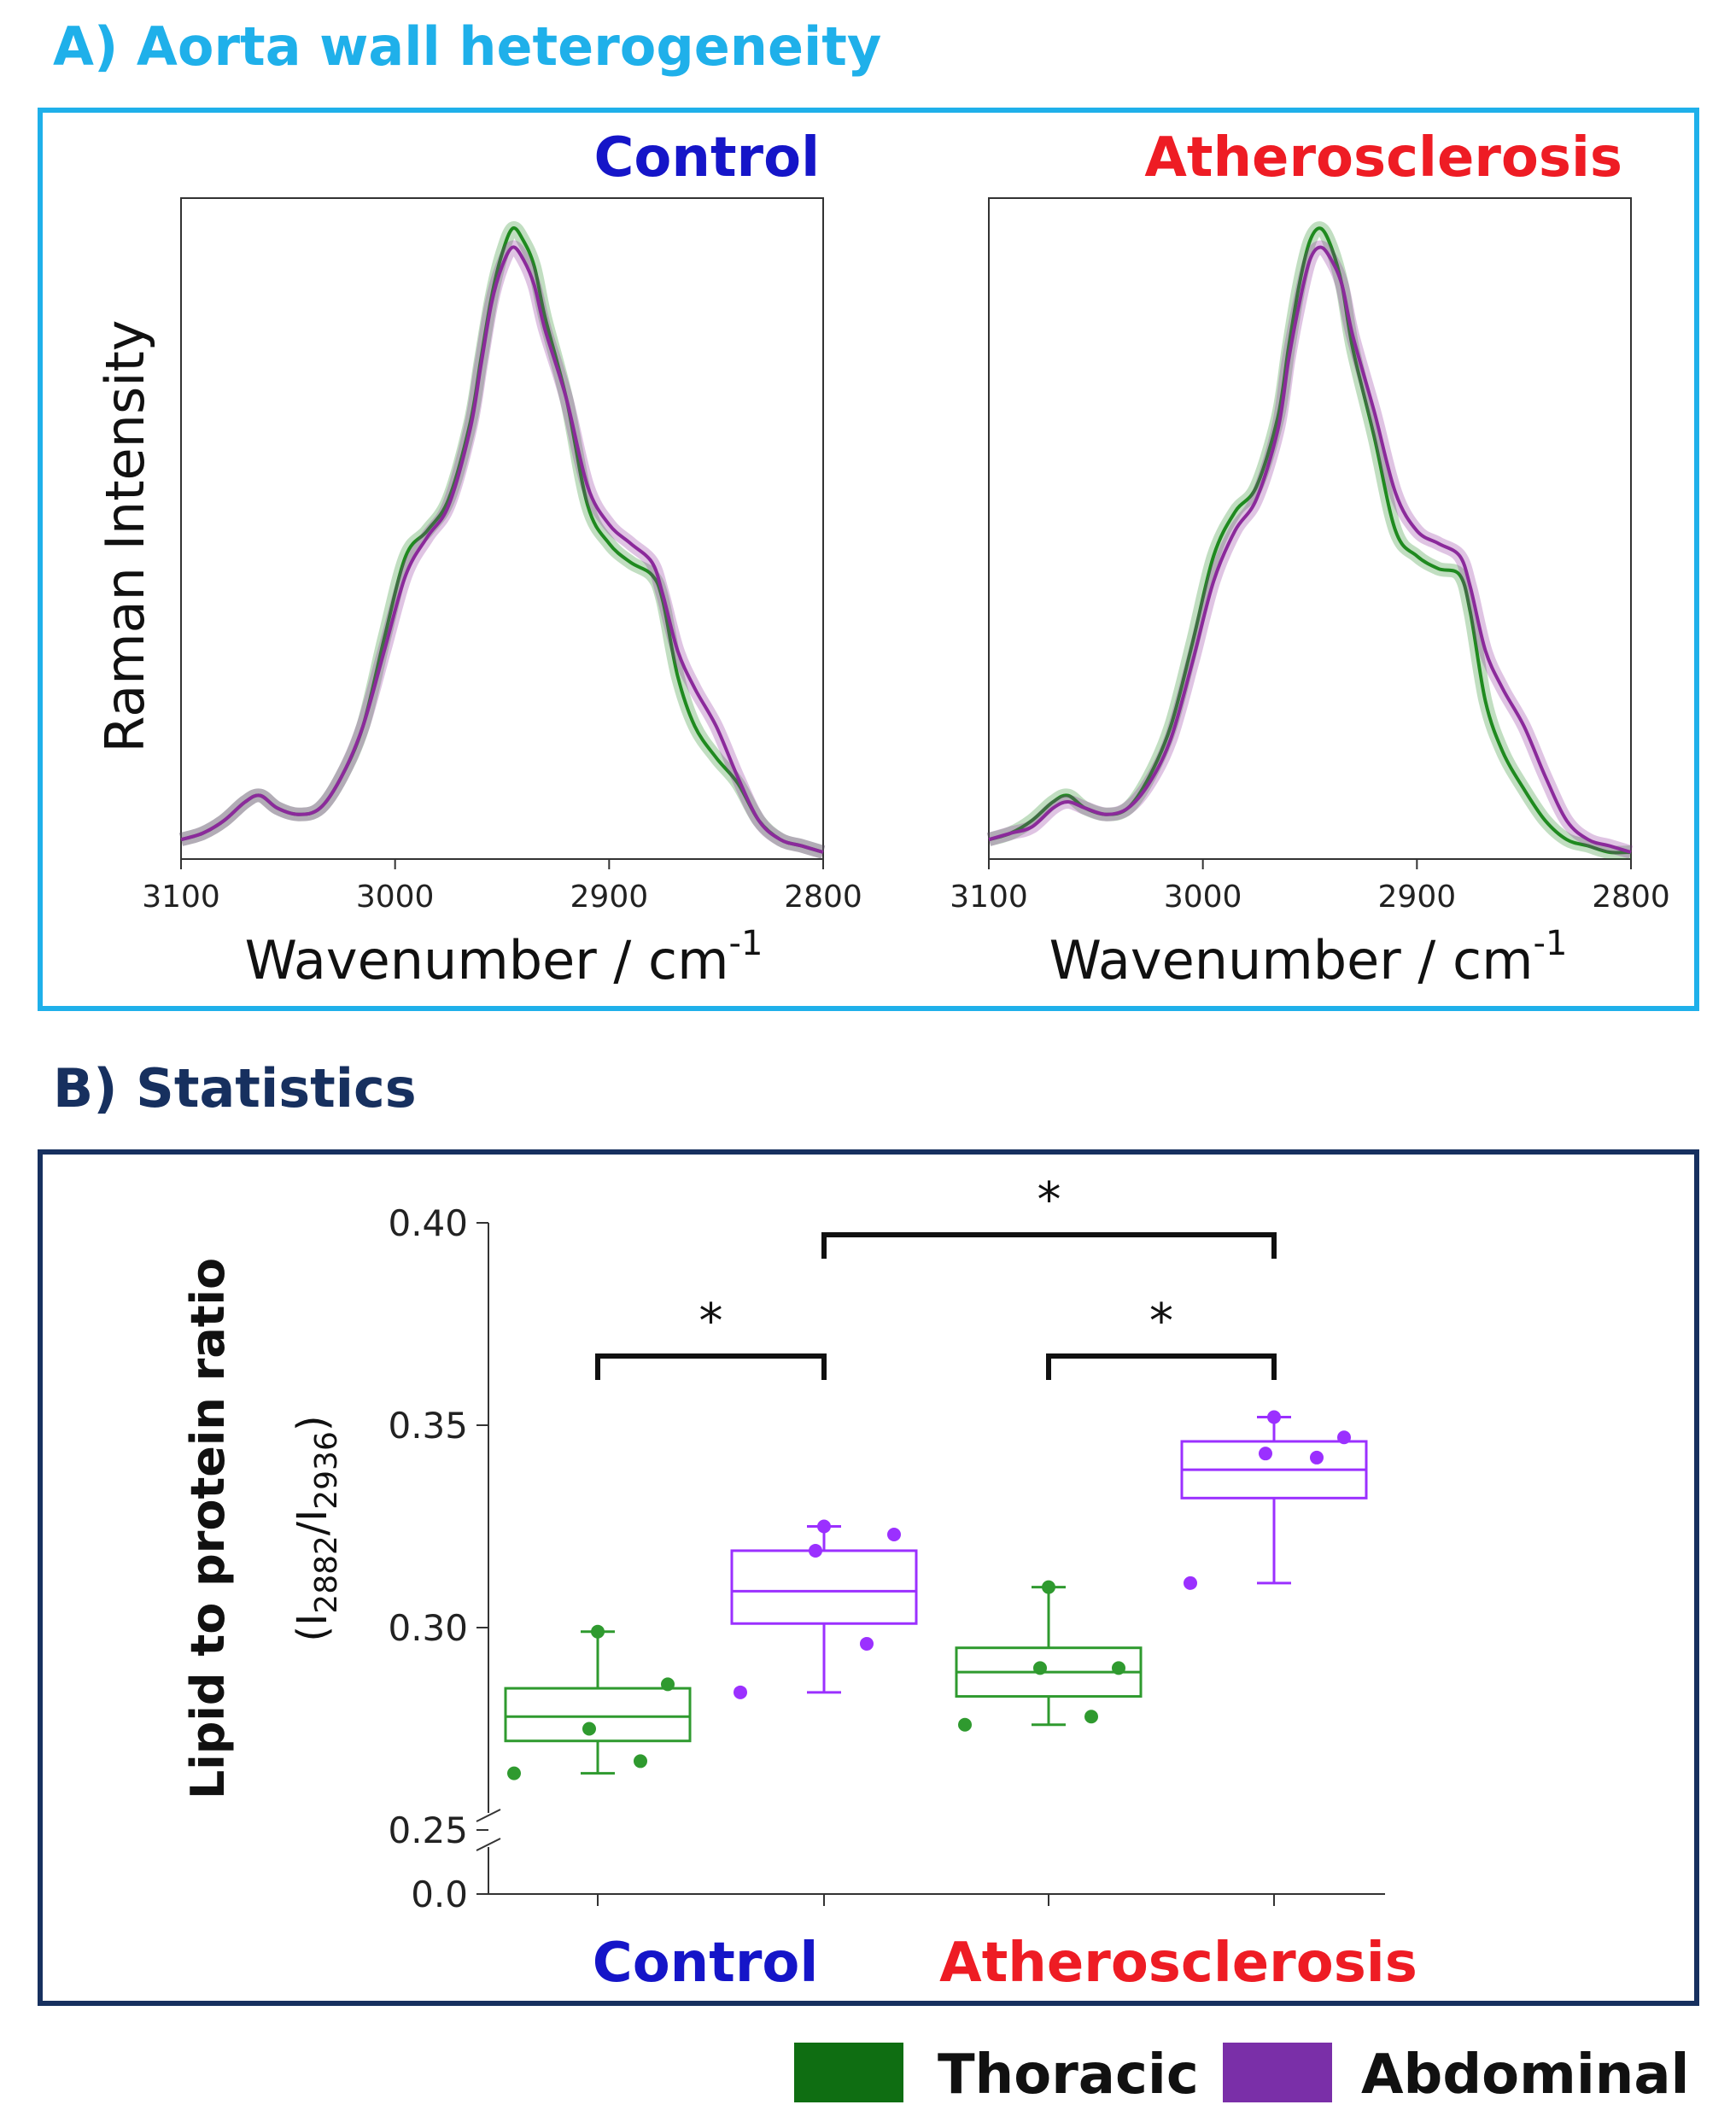  I want to click on control-x-tick-label: 2900, so click(609, 897).